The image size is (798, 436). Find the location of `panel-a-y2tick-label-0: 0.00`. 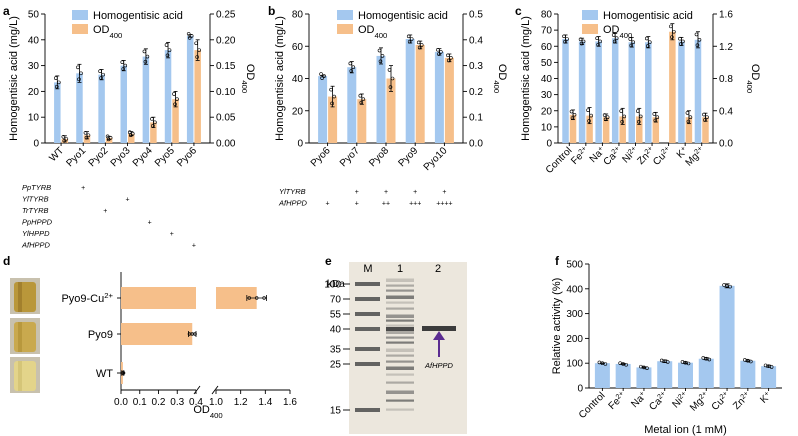

panel-a-y2tick-label-0: 0.00 is located at coordinates (226, 144).